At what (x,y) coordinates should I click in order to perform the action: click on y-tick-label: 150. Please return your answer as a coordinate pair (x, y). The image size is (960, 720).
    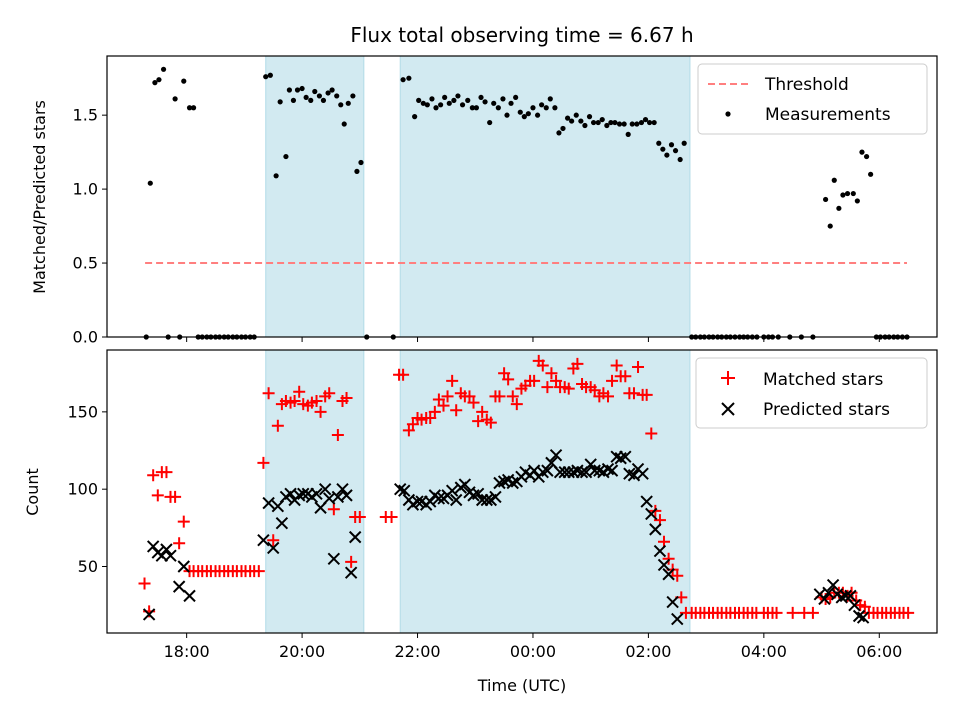
    Looking at the image, I should click on (82, 411).